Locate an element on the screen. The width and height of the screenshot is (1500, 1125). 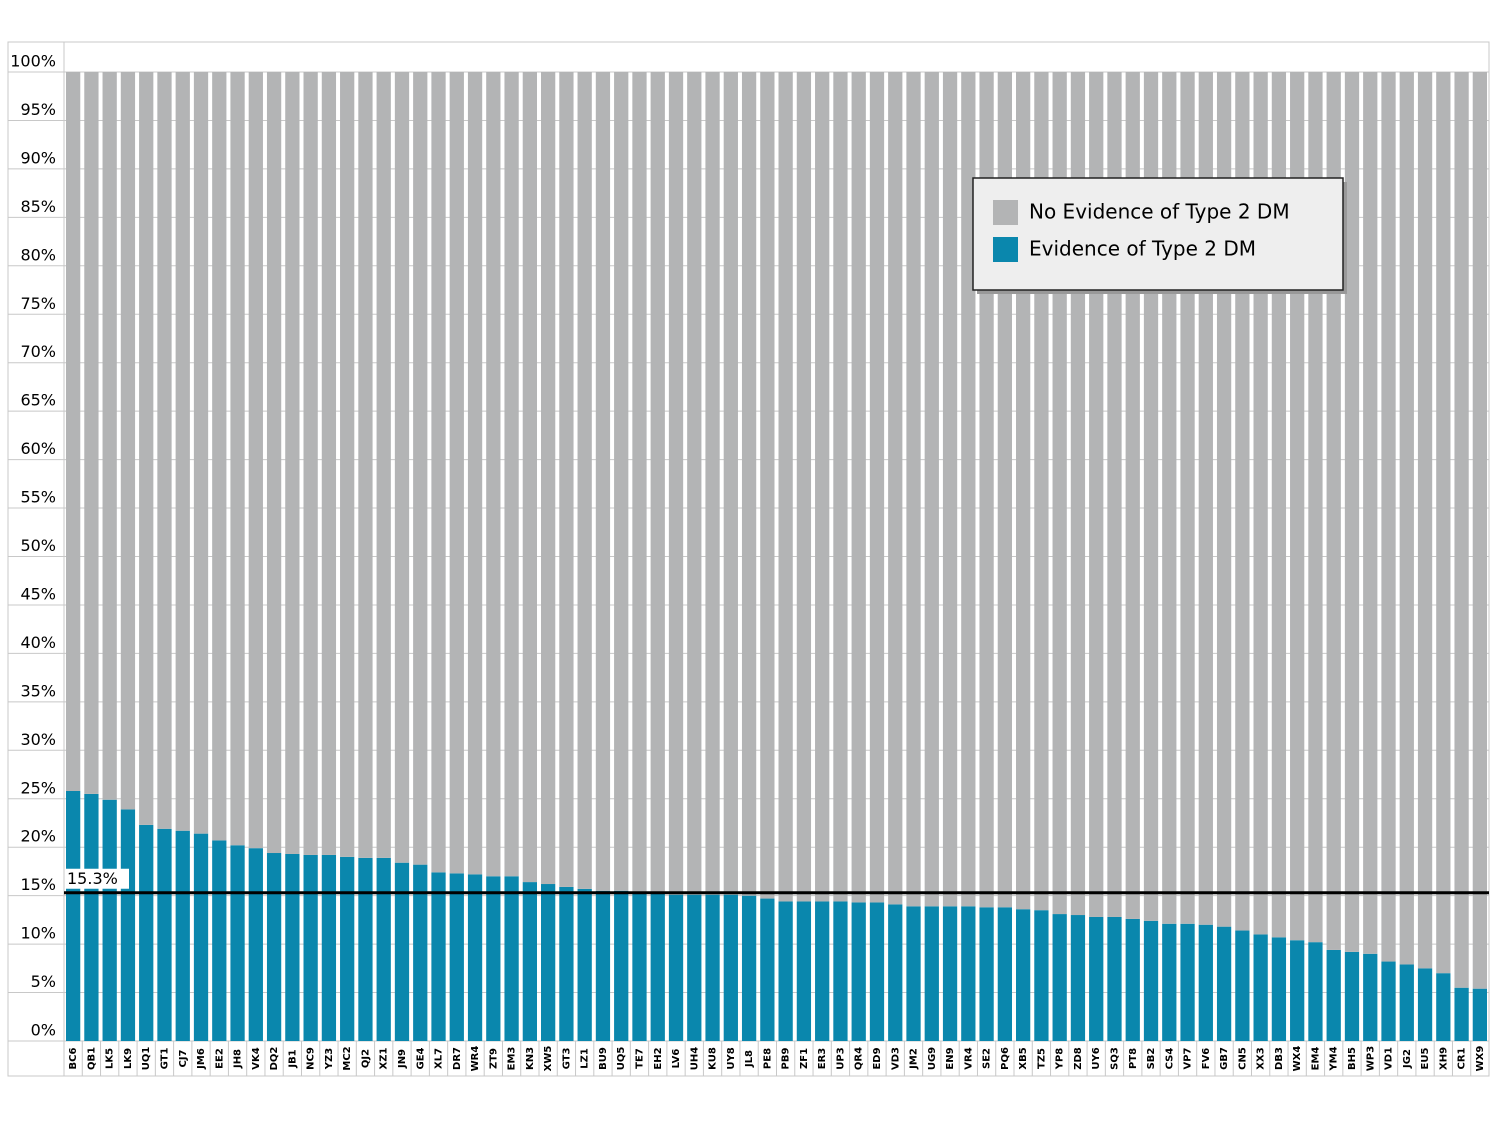
x-tick-label: WX4 is located at coordinates (1297, 1059).